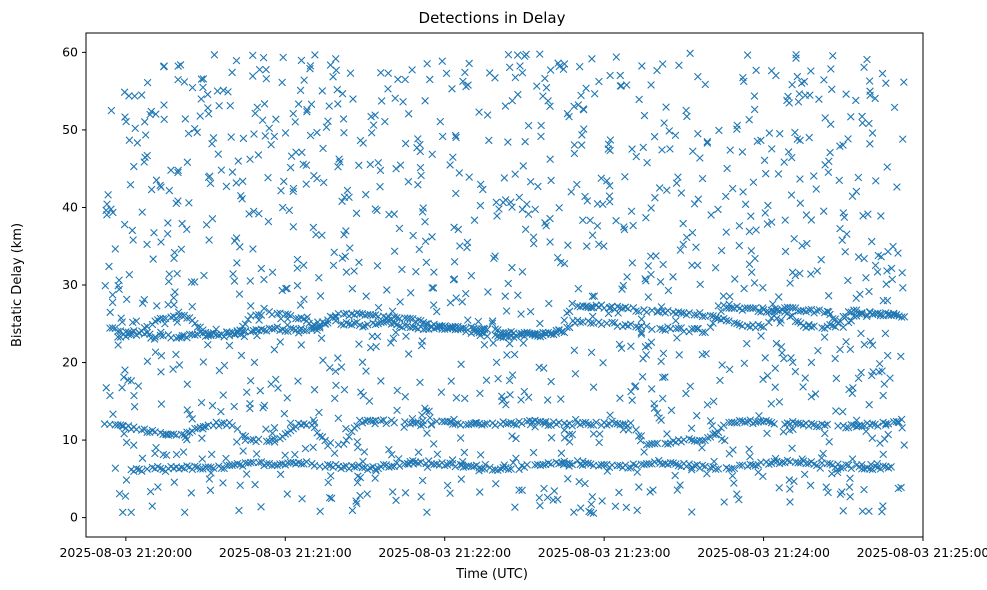  I want to click on x-tick-label: 2025-08-03 21:21:00, so click(285, 552).